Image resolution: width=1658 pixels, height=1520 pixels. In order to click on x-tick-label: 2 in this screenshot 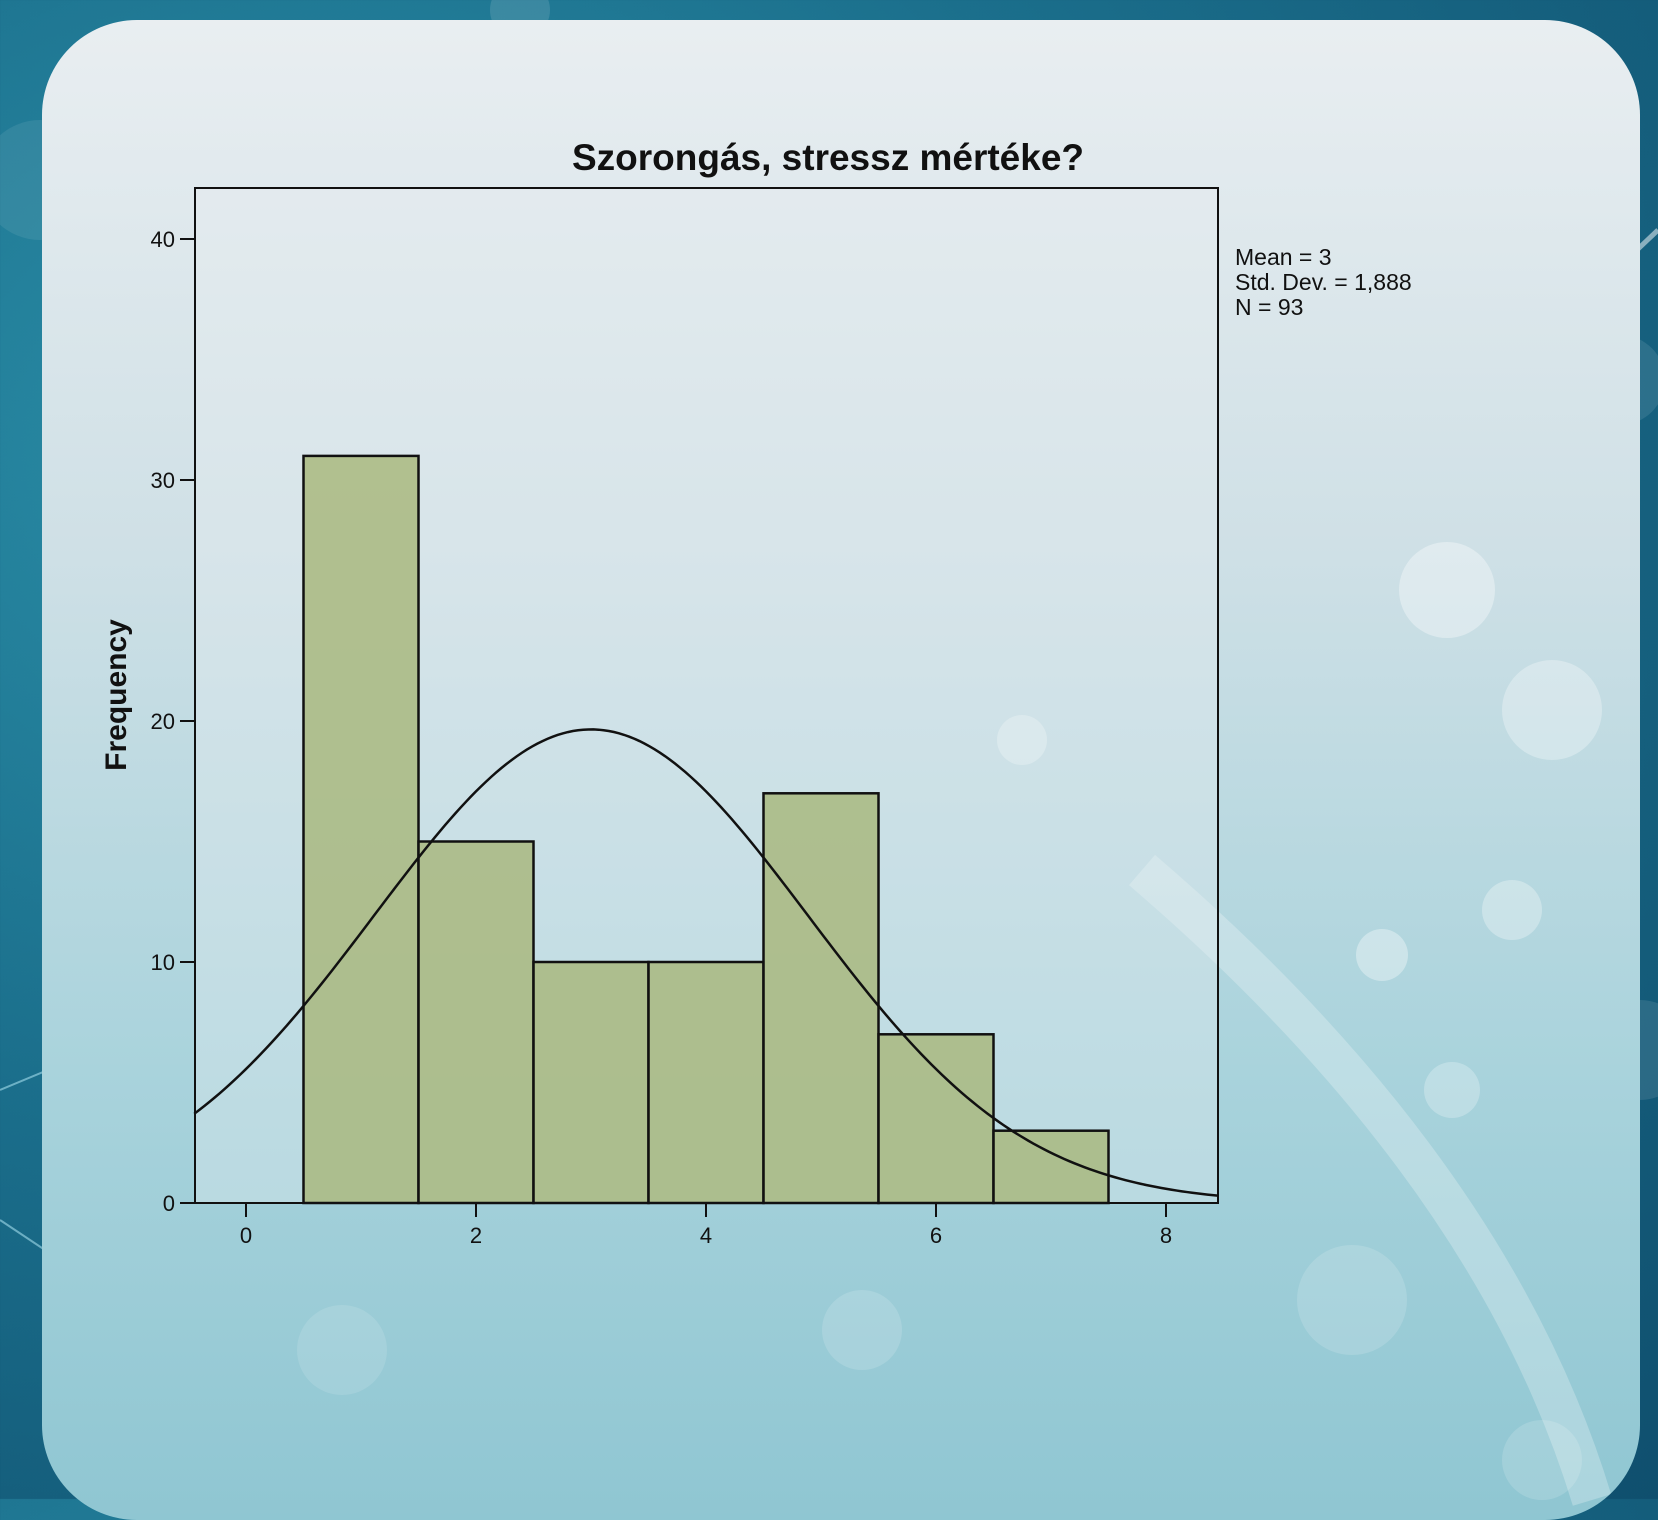, I will do `click(476, 1235)`.